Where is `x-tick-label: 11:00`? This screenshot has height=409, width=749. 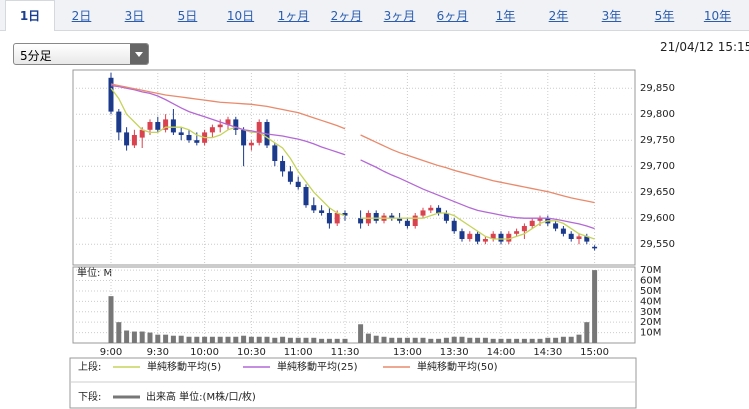 x-tick-label: 11:00 is located at coordinates (298, 352).